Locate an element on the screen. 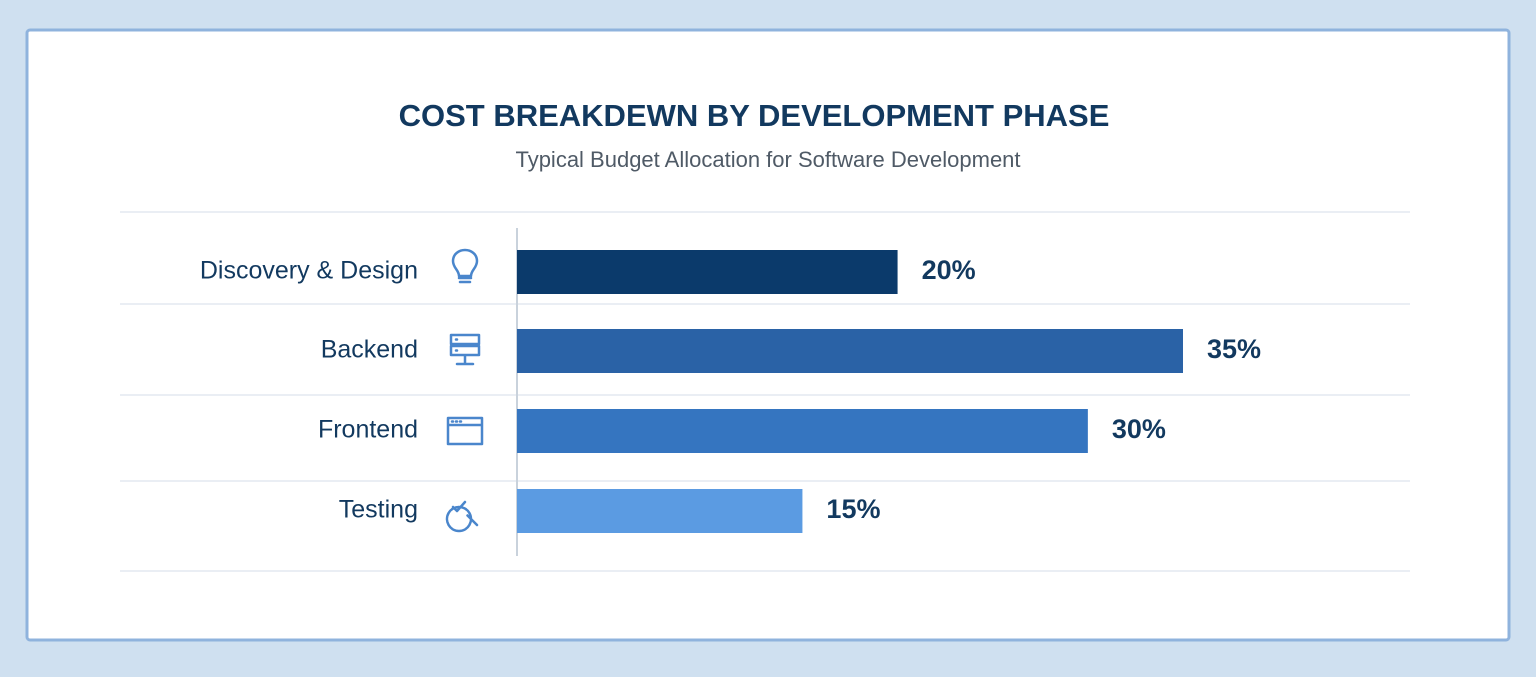 The width and height of the screenshot is (1536, 677). category-label: Frontend is located at coordinates (368, 430).